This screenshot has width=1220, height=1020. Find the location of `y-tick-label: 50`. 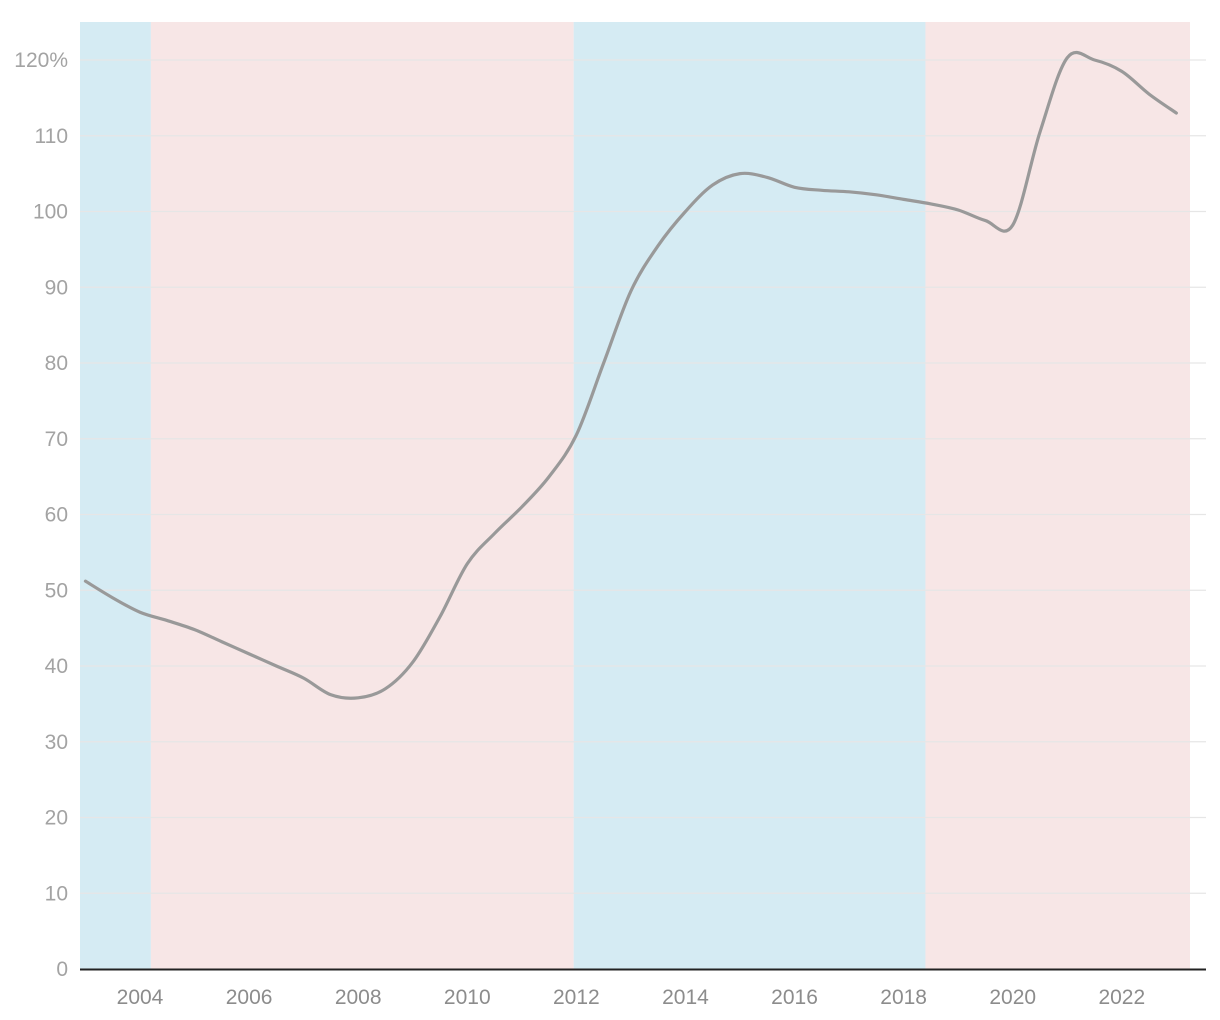

y-tick-label: 50 is located at coordinates (56, 590).